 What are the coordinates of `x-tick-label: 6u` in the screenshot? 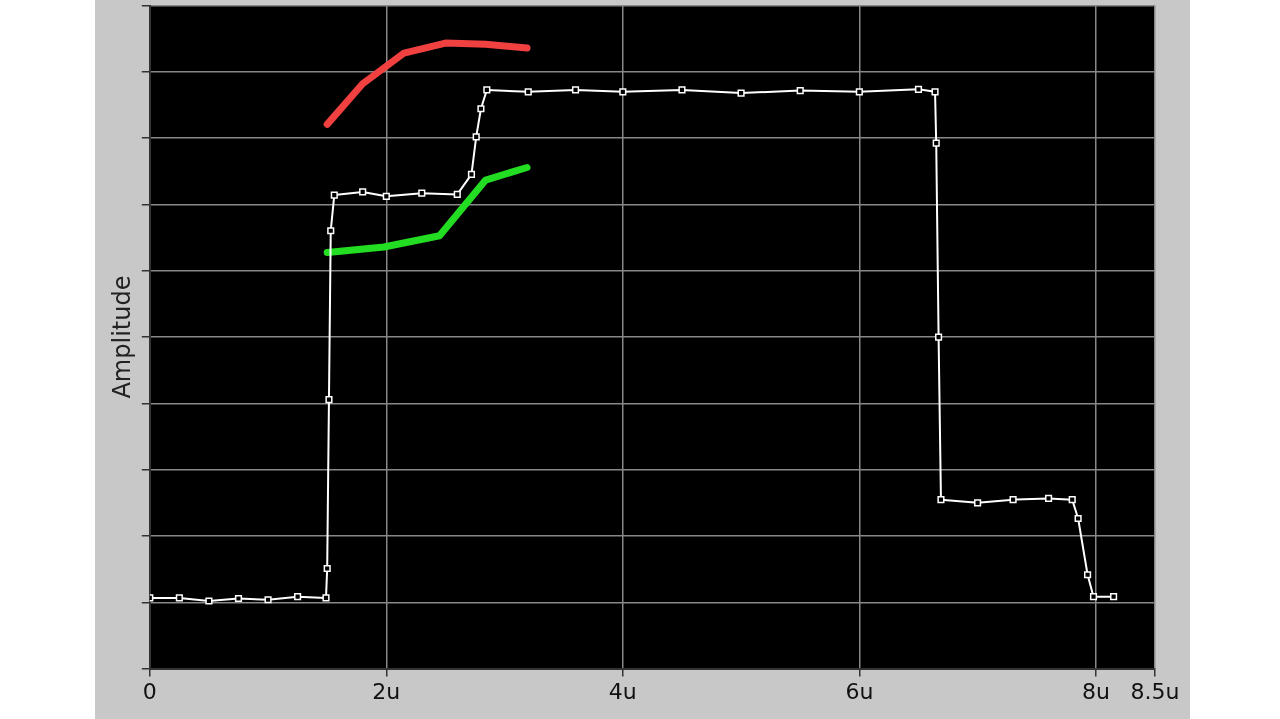 It's located at (859, 691).